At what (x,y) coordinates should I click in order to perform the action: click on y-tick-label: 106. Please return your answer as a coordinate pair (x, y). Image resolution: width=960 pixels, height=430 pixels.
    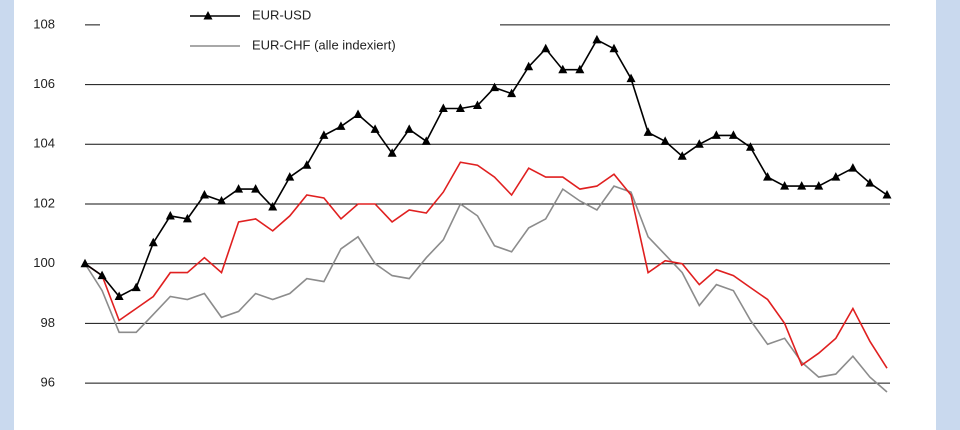
    Looking at the image, I should click on (44, 83).